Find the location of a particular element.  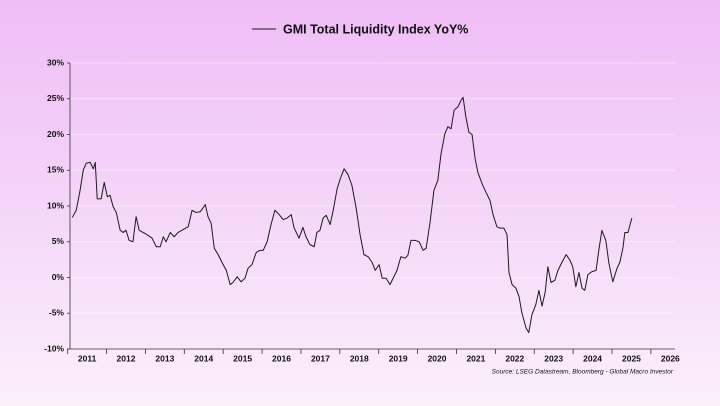

x-tick-label: 2024 is located at coordinates (592, 358).